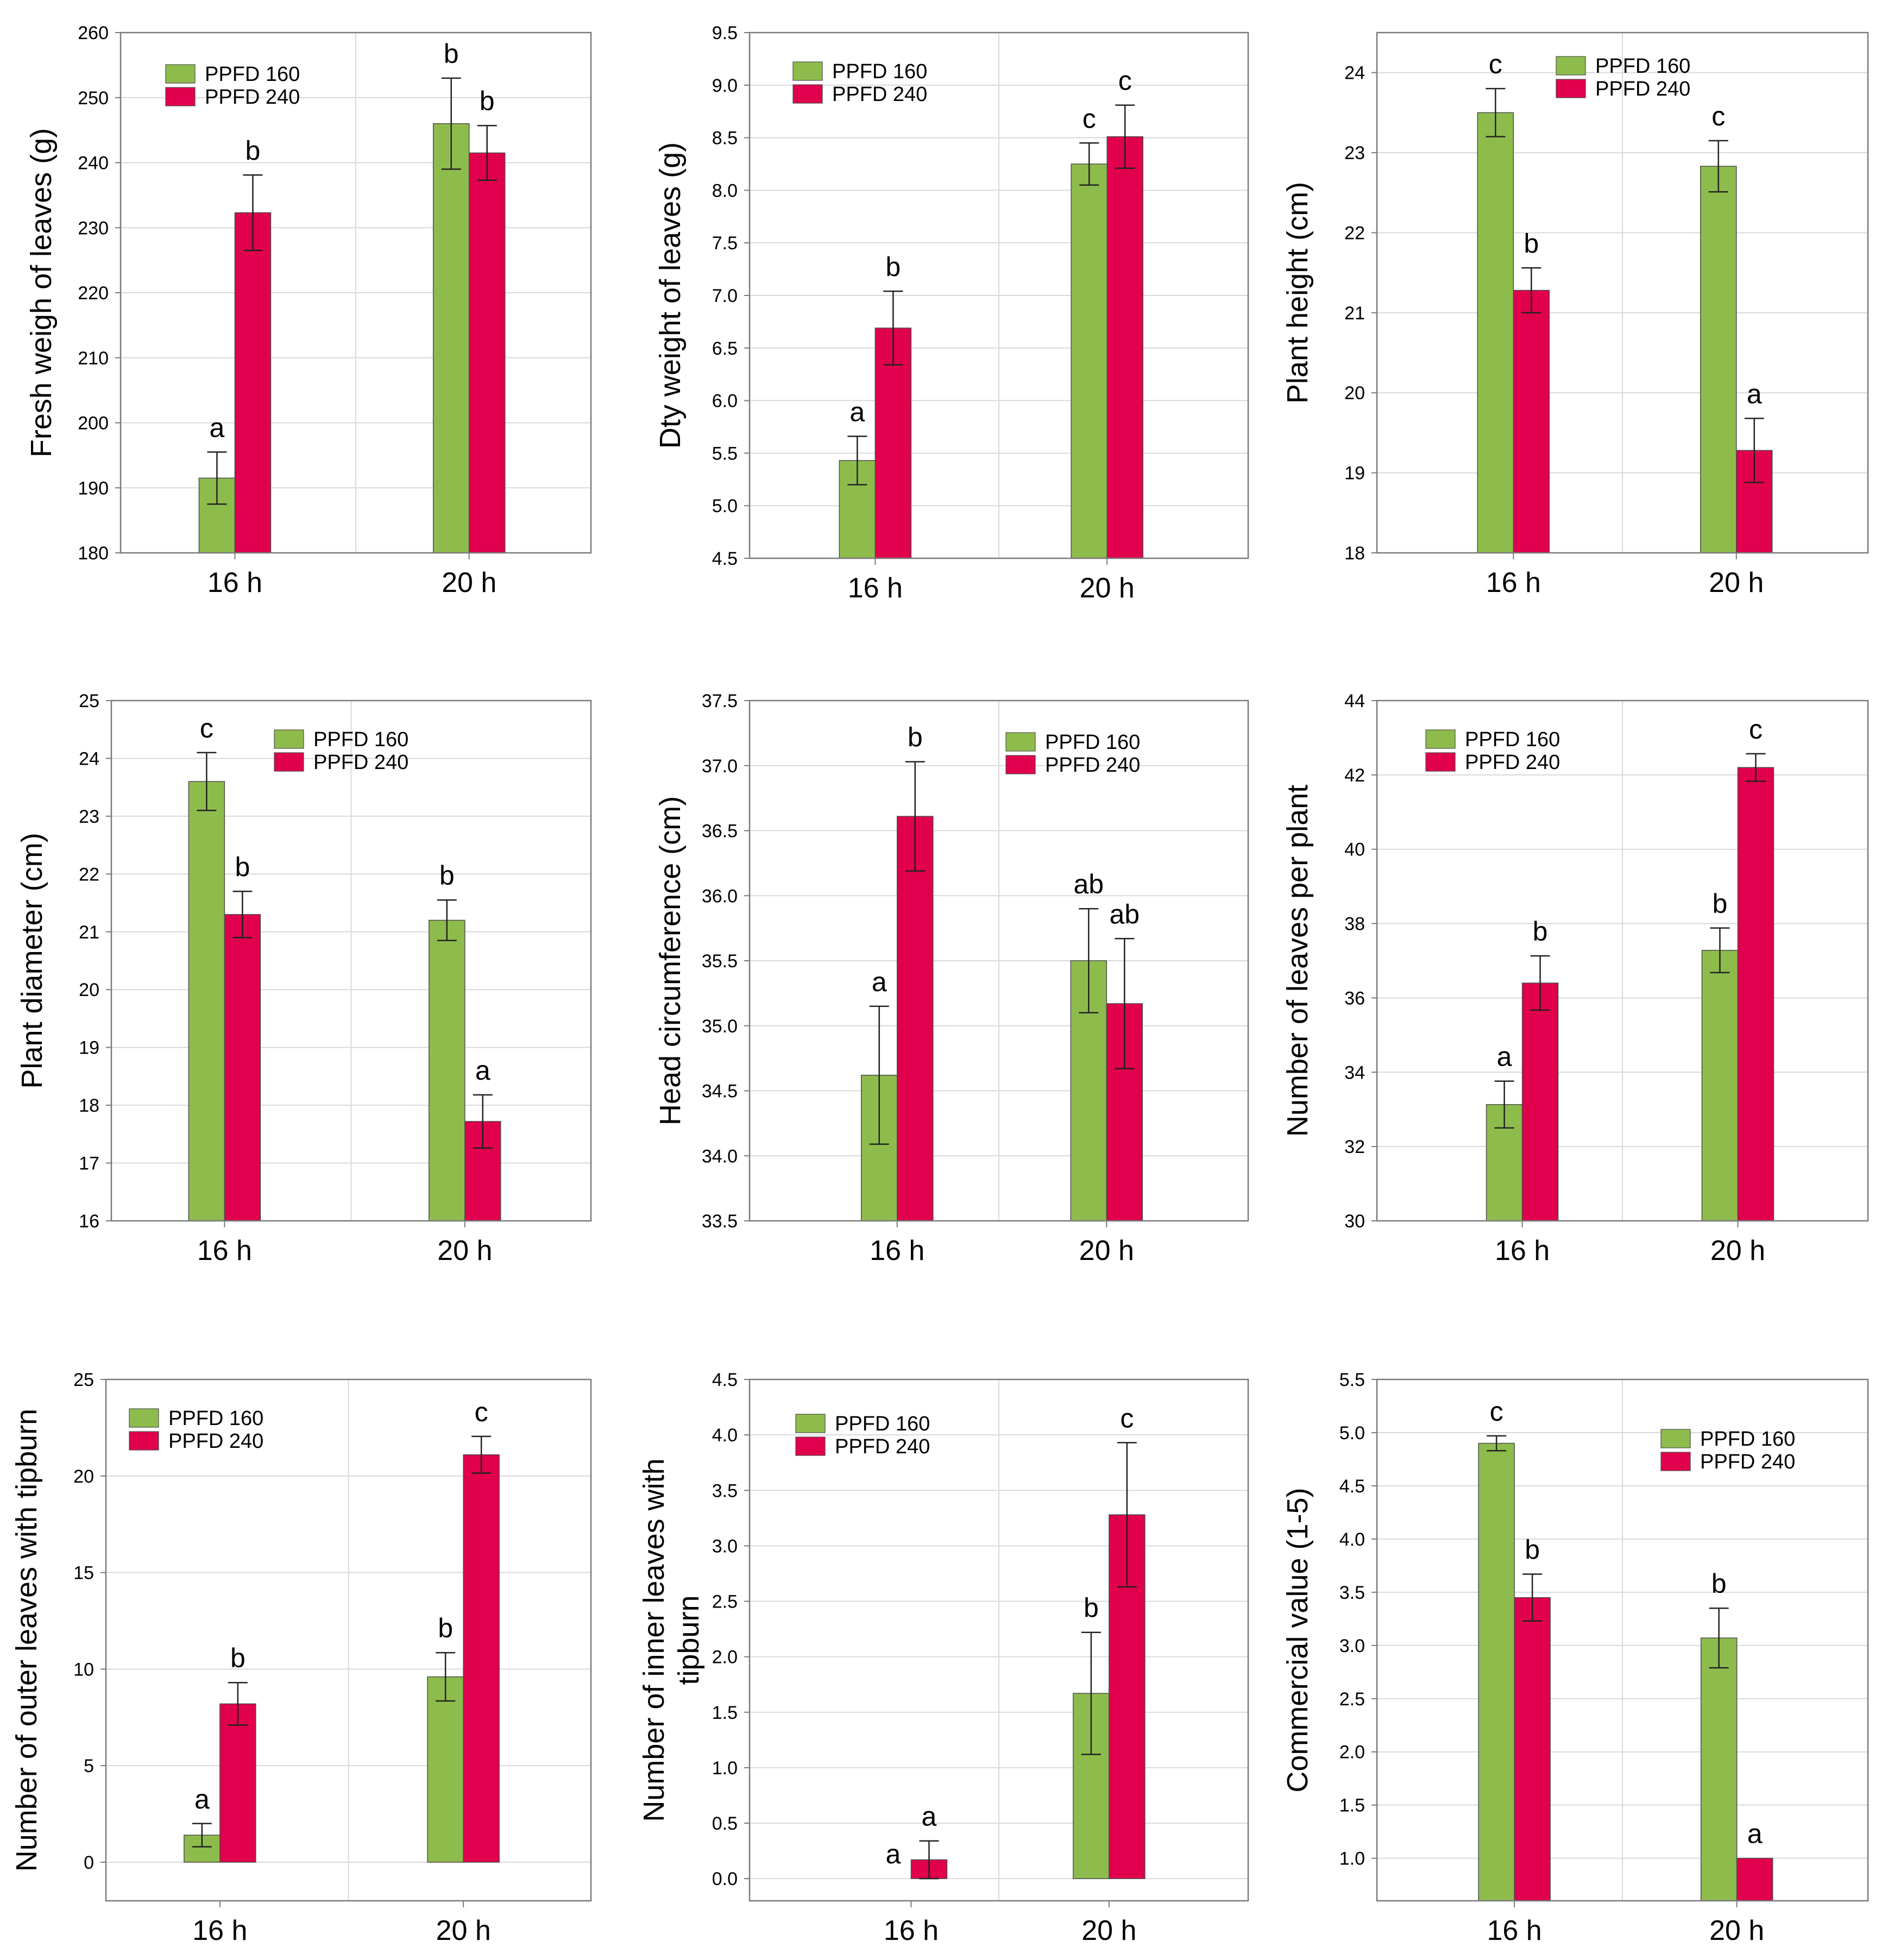 The height and width of the screenshot is (1960, 1894). I want to click on y-tick-label: 34.5, so click(720, 1091).